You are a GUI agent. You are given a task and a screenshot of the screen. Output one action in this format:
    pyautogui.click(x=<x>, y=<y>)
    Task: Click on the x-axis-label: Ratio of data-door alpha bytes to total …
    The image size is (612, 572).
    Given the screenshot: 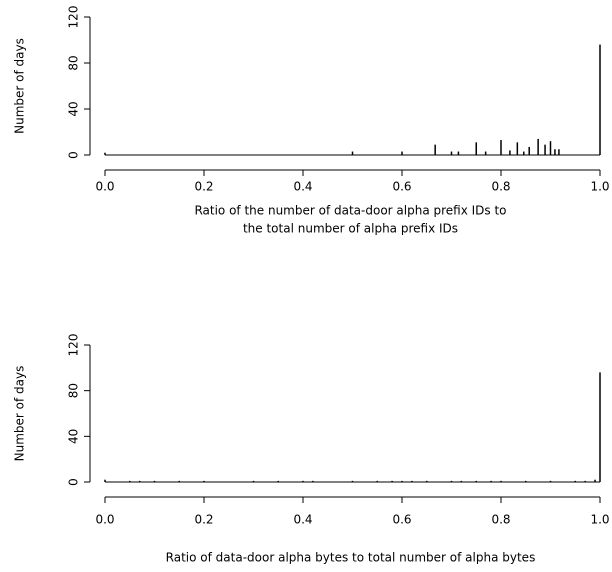 What is the action you would take?
    pyautogui.click(x=351, y=558)
    